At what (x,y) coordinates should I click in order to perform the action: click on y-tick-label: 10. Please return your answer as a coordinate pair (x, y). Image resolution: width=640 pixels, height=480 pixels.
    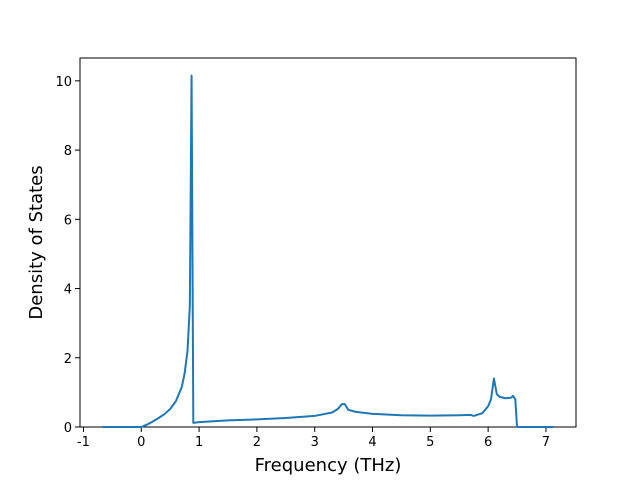
    Looking at the image, I should click on (63, 82).